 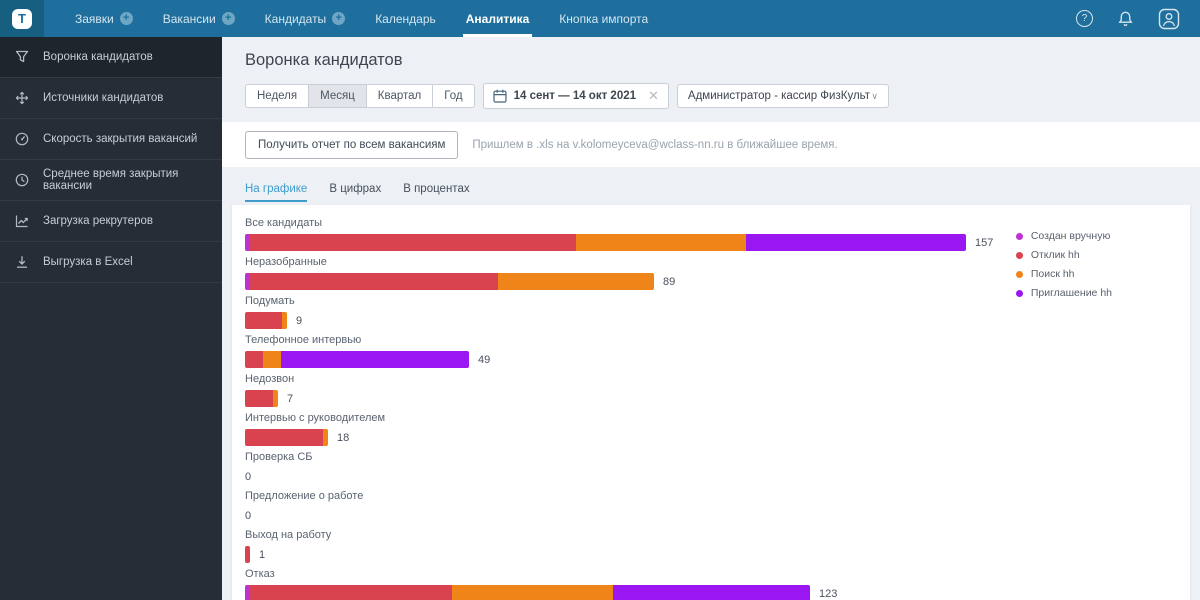 I want to click on chart-row-label: Предложение о работе, so click(x=304, y=496).